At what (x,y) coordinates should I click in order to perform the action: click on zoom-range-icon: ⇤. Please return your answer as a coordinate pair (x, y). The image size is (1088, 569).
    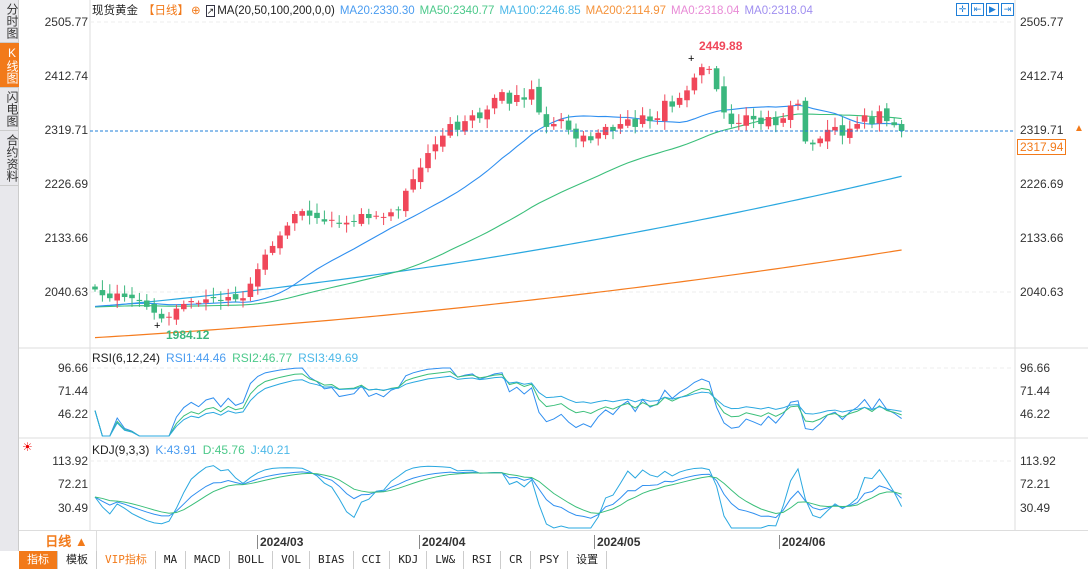
    Looking at the image, I should click on (977, 9).